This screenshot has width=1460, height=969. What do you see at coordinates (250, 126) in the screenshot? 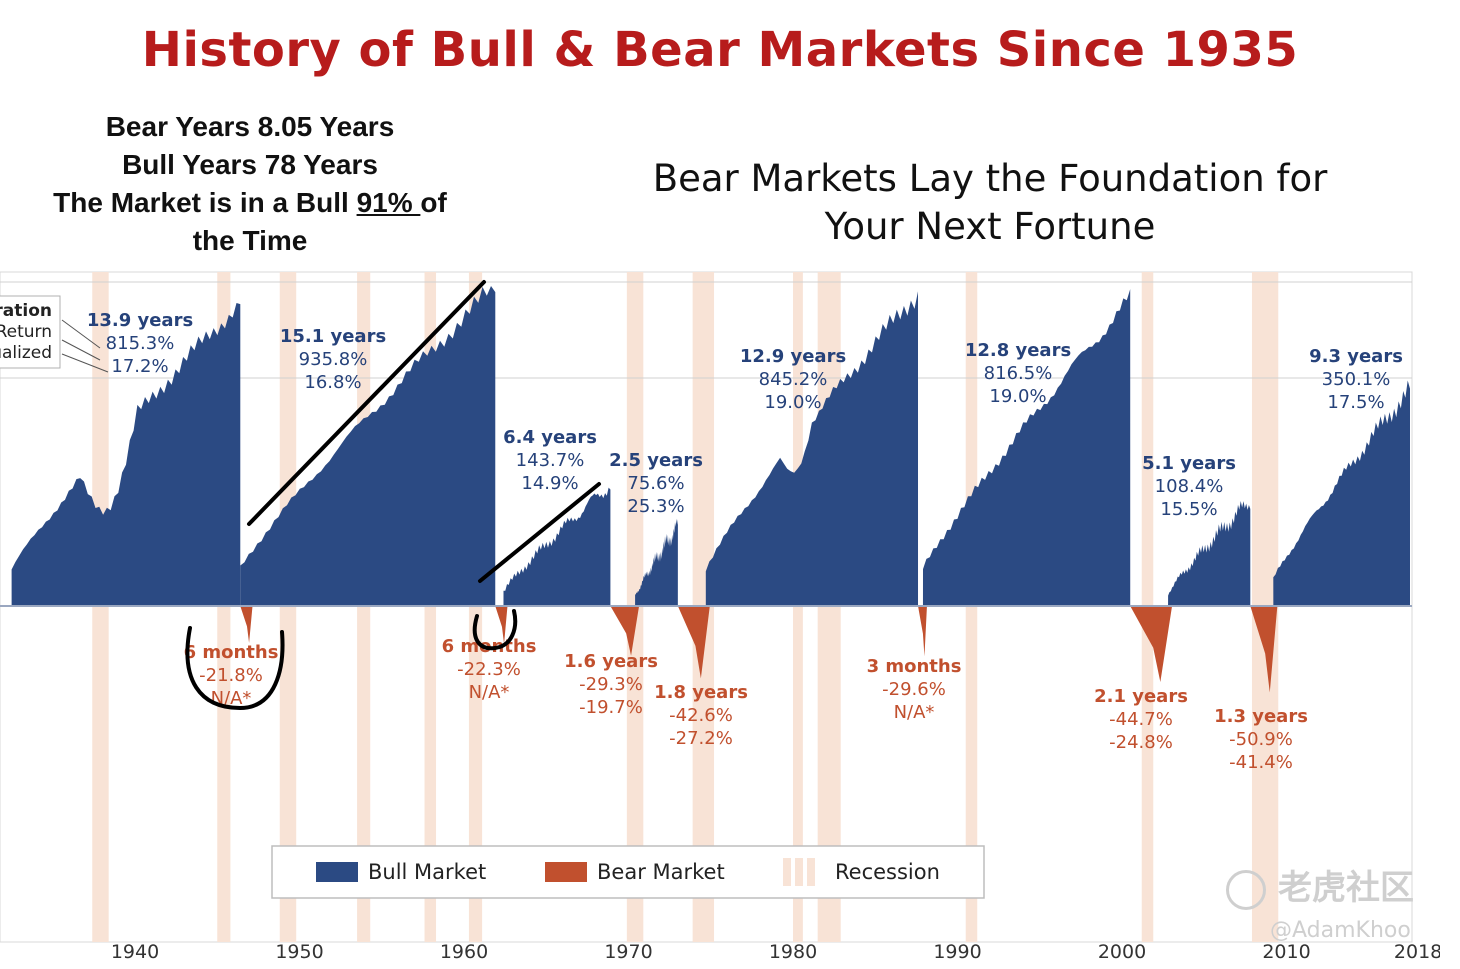
I see `stats-bear-years: Bear Years 8.05 Years` at bounding box center [250, 126].